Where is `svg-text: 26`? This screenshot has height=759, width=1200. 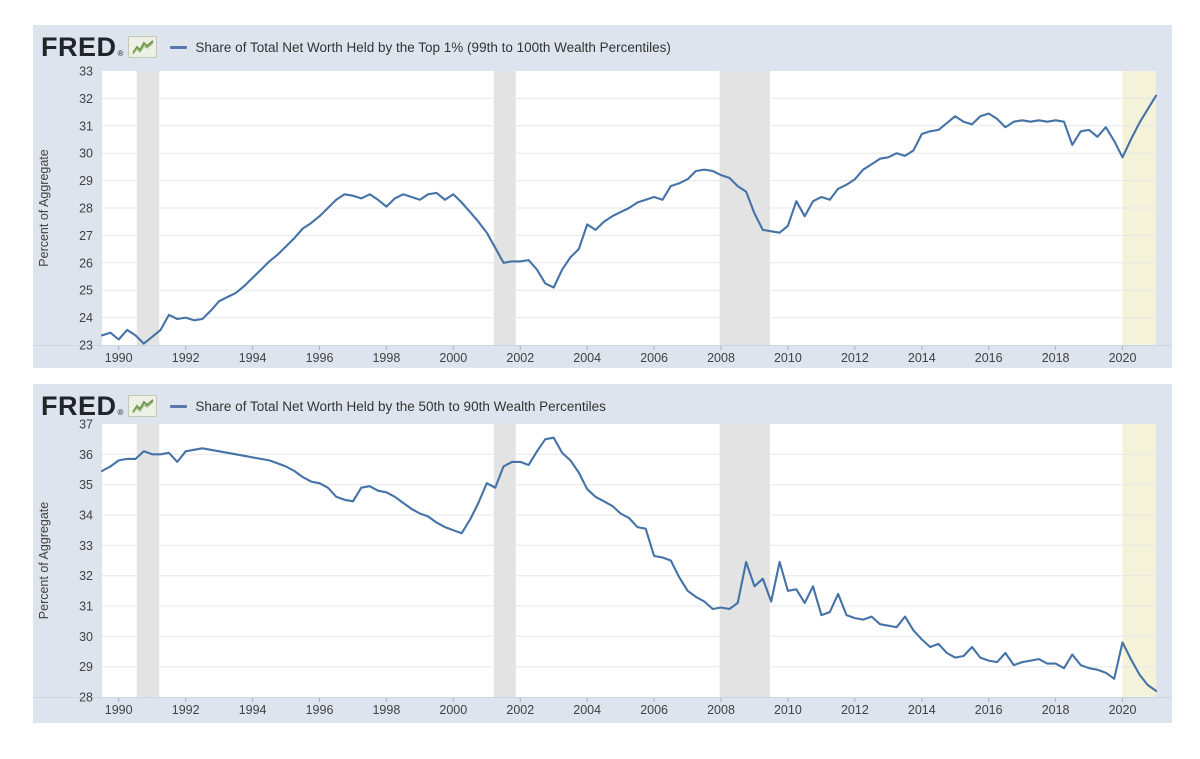 svg-text: 26 is located at coordinates (86, 263).